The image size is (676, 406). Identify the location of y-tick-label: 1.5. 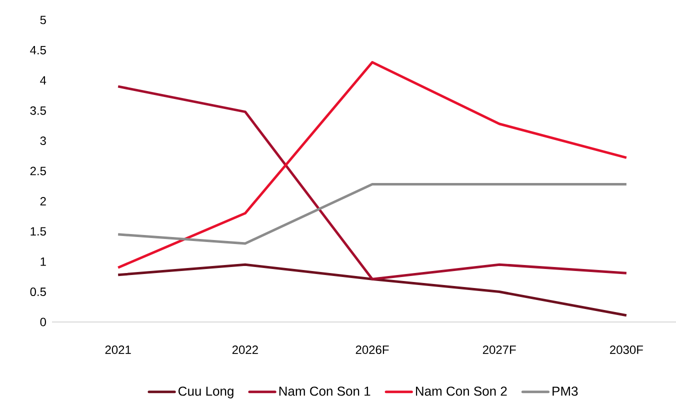
(38, 231).